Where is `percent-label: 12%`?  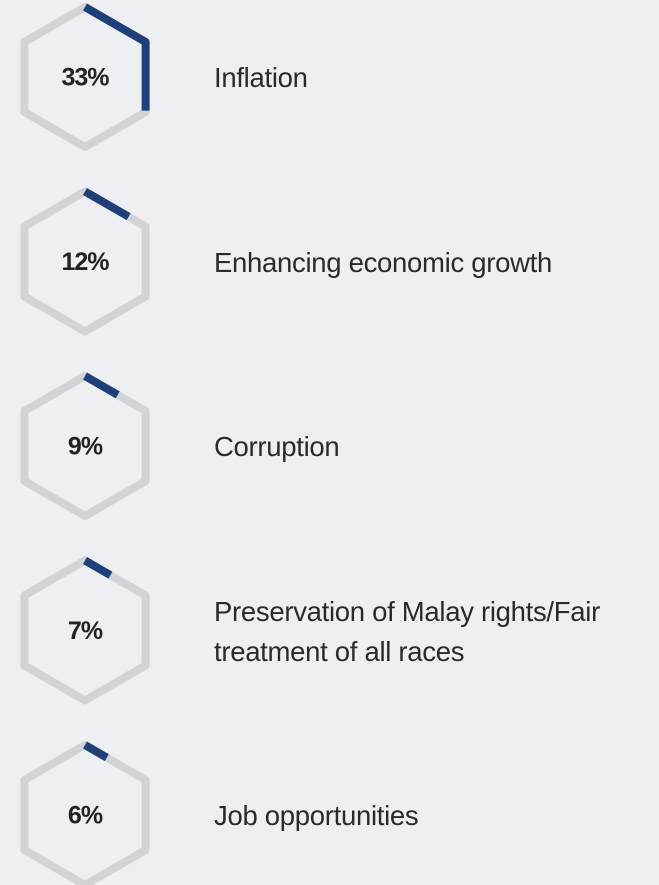
percent-label: 12% is located at coordinates (85, 262).